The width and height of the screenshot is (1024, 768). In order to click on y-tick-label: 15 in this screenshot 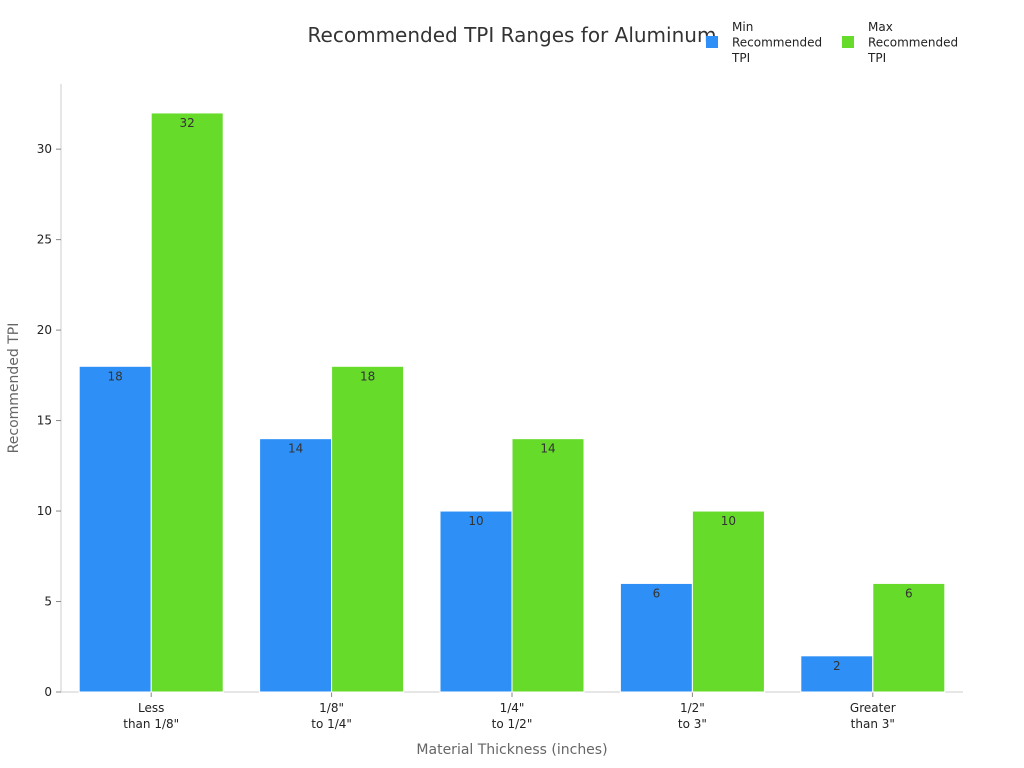, I will do `click(44, 421)`.